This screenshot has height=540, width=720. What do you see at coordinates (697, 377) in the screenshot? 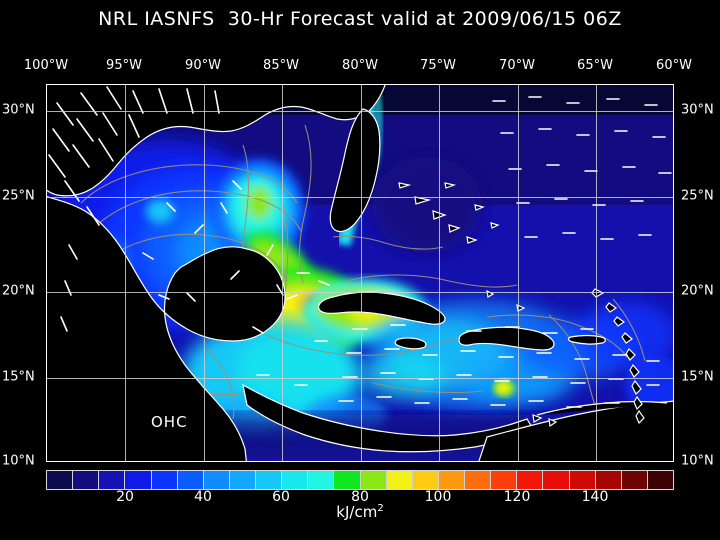
I see `lat-label-15n-right: 15°N` at bounding box center [697, 377].